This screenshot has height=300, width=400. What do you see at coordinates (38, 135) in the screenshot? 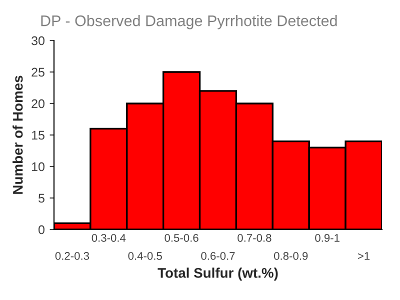
I see `y-tick-label: 15` at bounding box center [38, 135].